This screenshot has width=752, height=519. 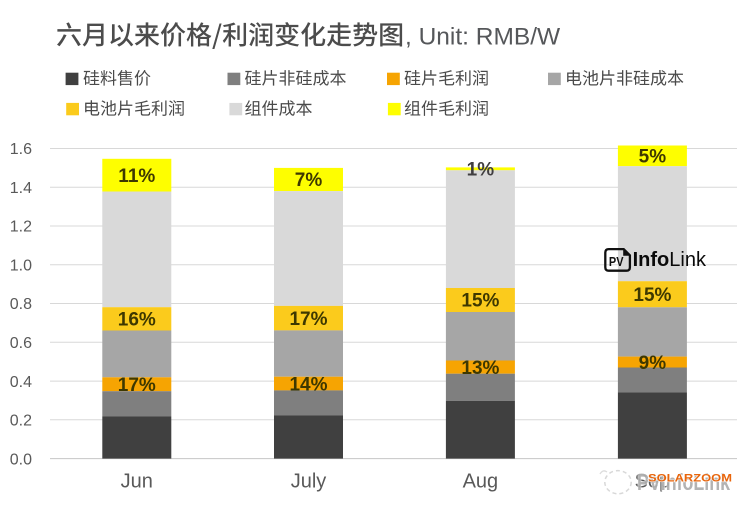 I want to click on svg-text: July, so click(x=309, y=481).